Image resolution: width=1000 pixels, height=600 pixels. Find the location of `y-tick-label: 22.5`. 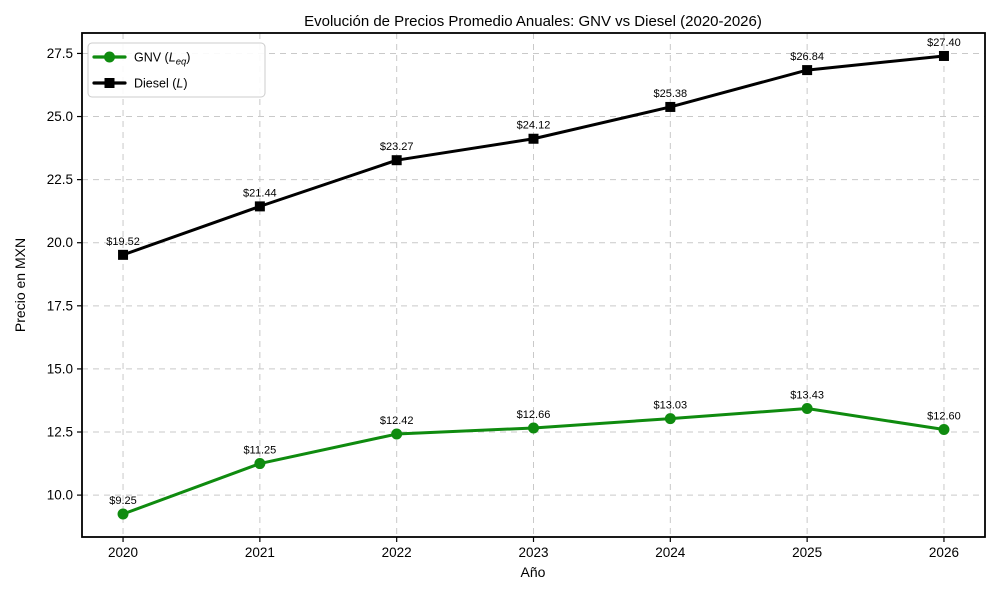

y-tick-label: 22.5 is located at coordinates (60, 179).